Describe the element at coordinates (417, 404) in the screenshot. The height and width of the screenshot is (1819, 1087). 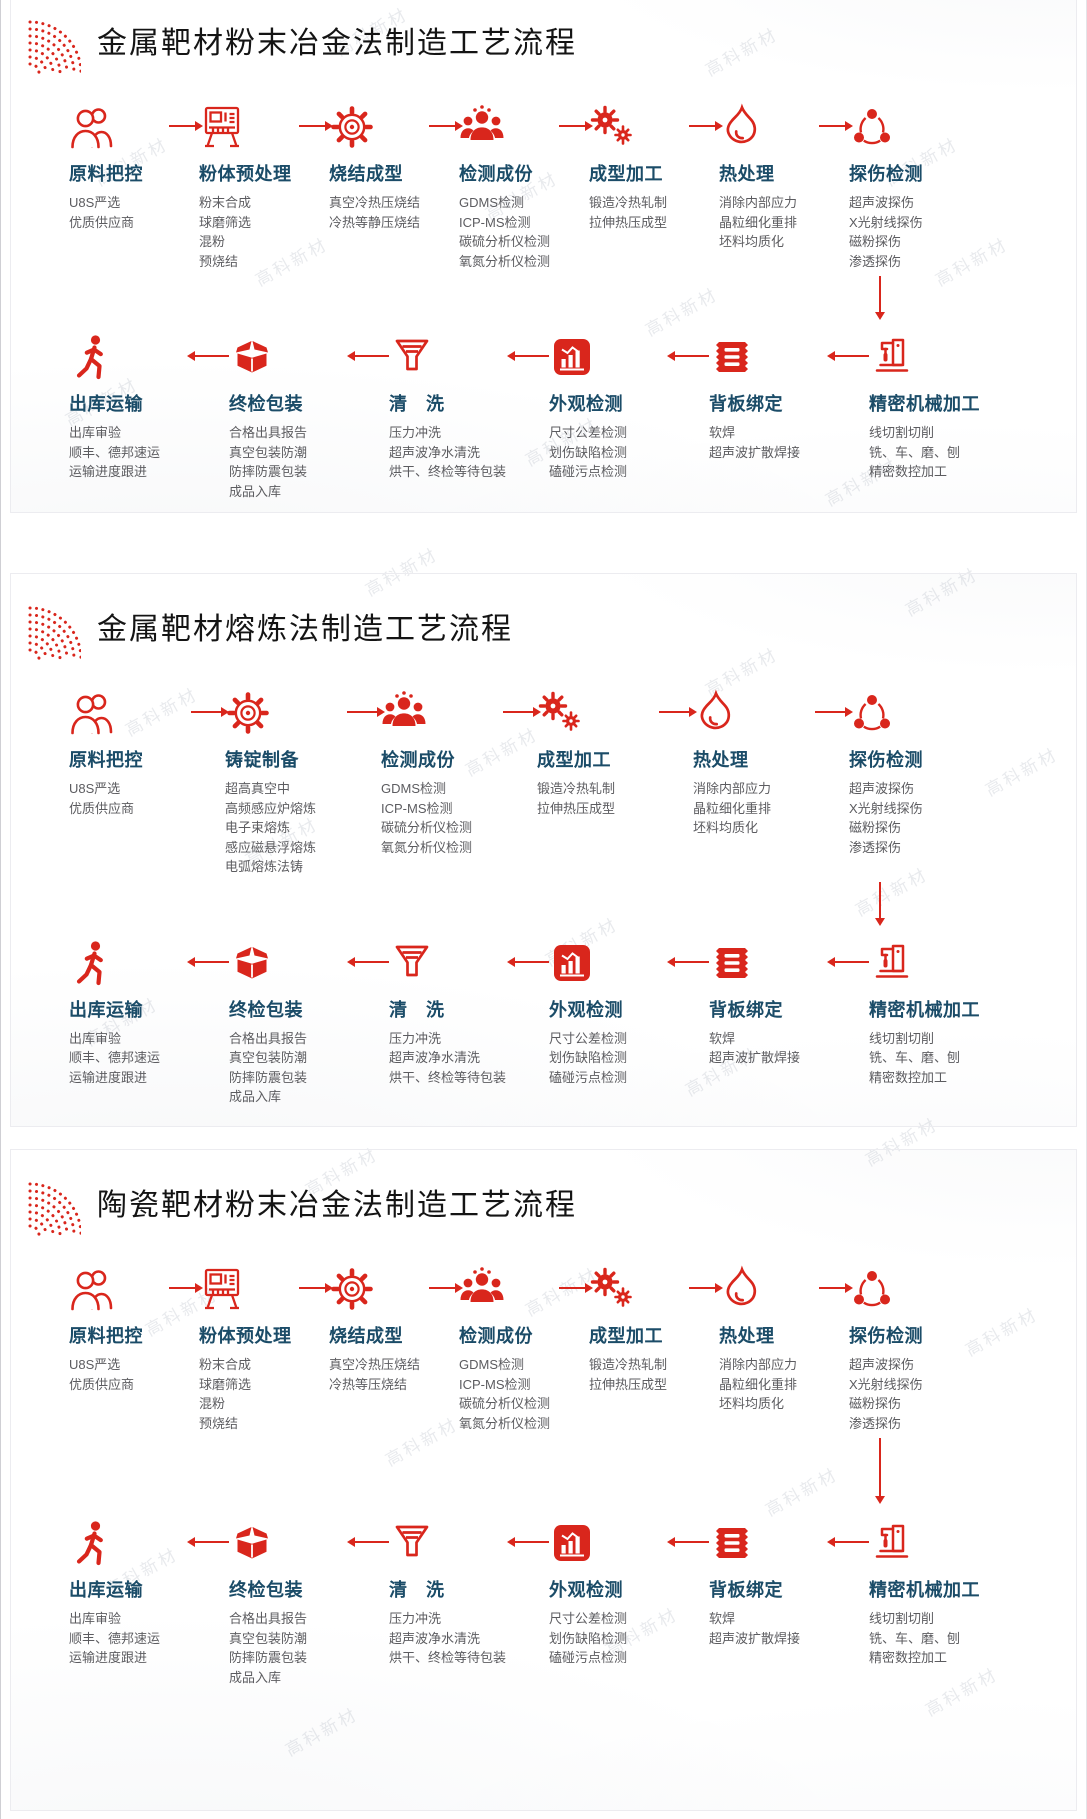
I see `step-title: 清 洗` at that location.